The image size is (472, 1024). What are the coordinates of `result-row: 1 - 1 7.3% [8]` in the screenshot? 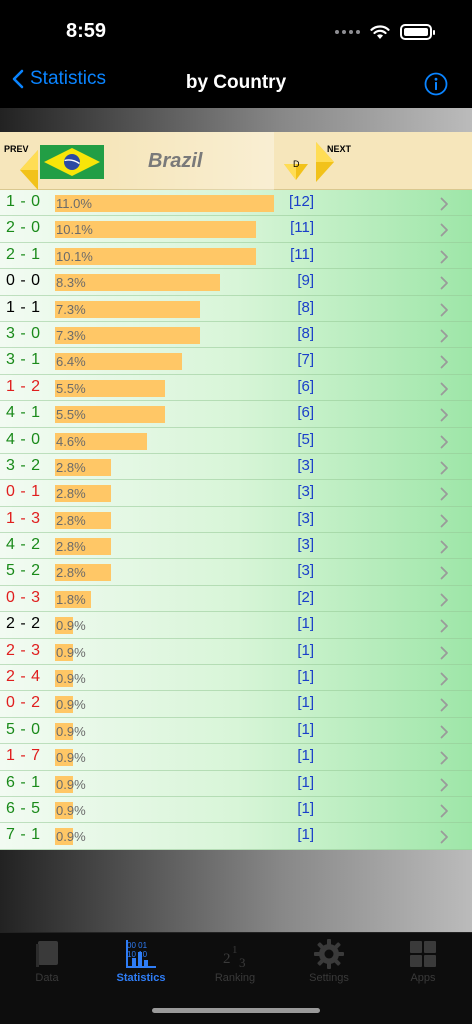 It's located at (236, 309).